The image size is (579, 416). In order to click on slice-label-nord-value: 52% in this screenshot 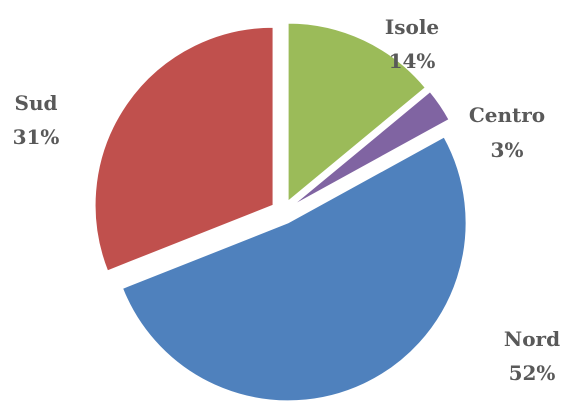, I will do `click(532, 373)`.